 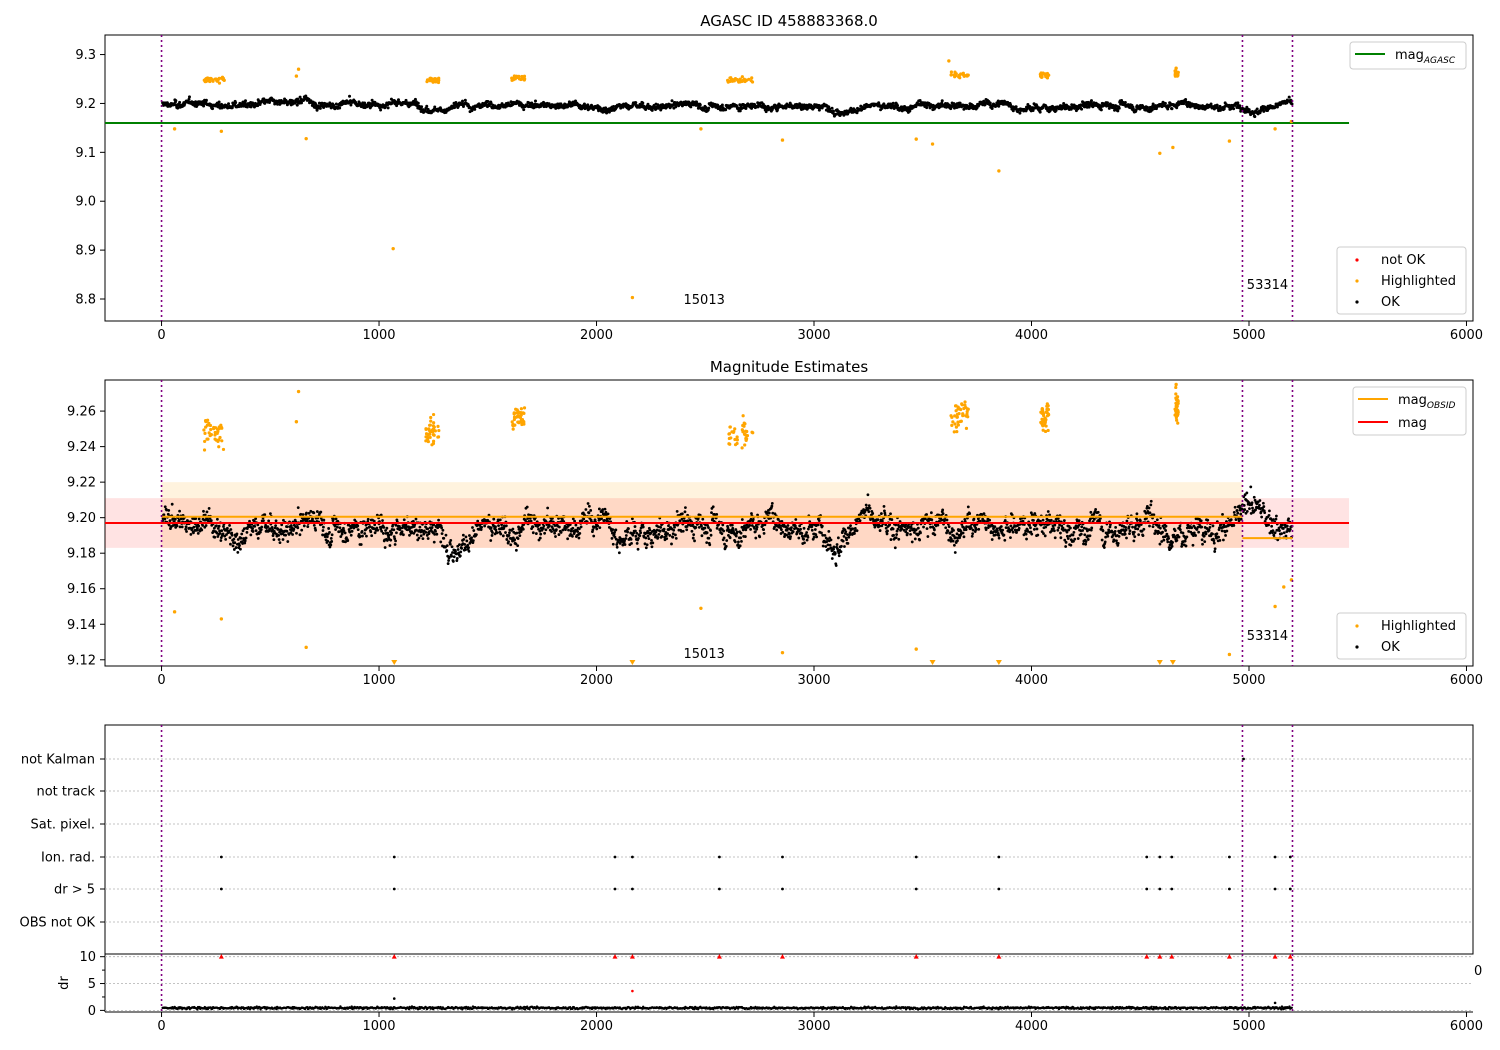 What do you see at coordinates (789, 21) in the screenshot?
I see `panel-1-title: AGASC ID 458883368.0` at bounding box center [789, 21].